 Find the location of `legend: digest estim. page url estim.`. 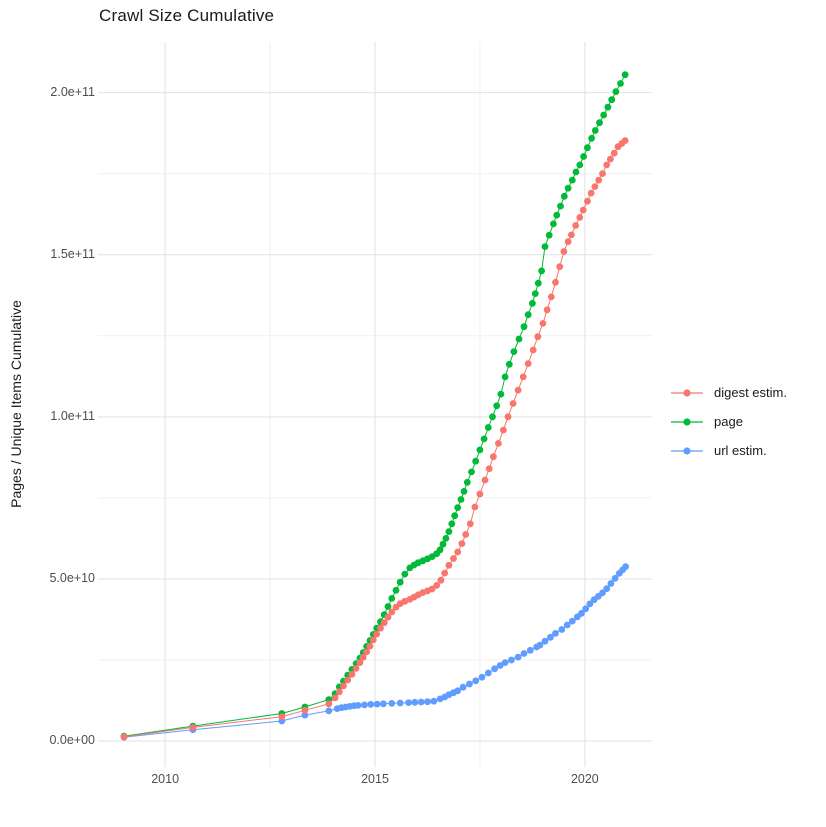

legend: digest estim. page url estim. is located at coordinates (727, 421).